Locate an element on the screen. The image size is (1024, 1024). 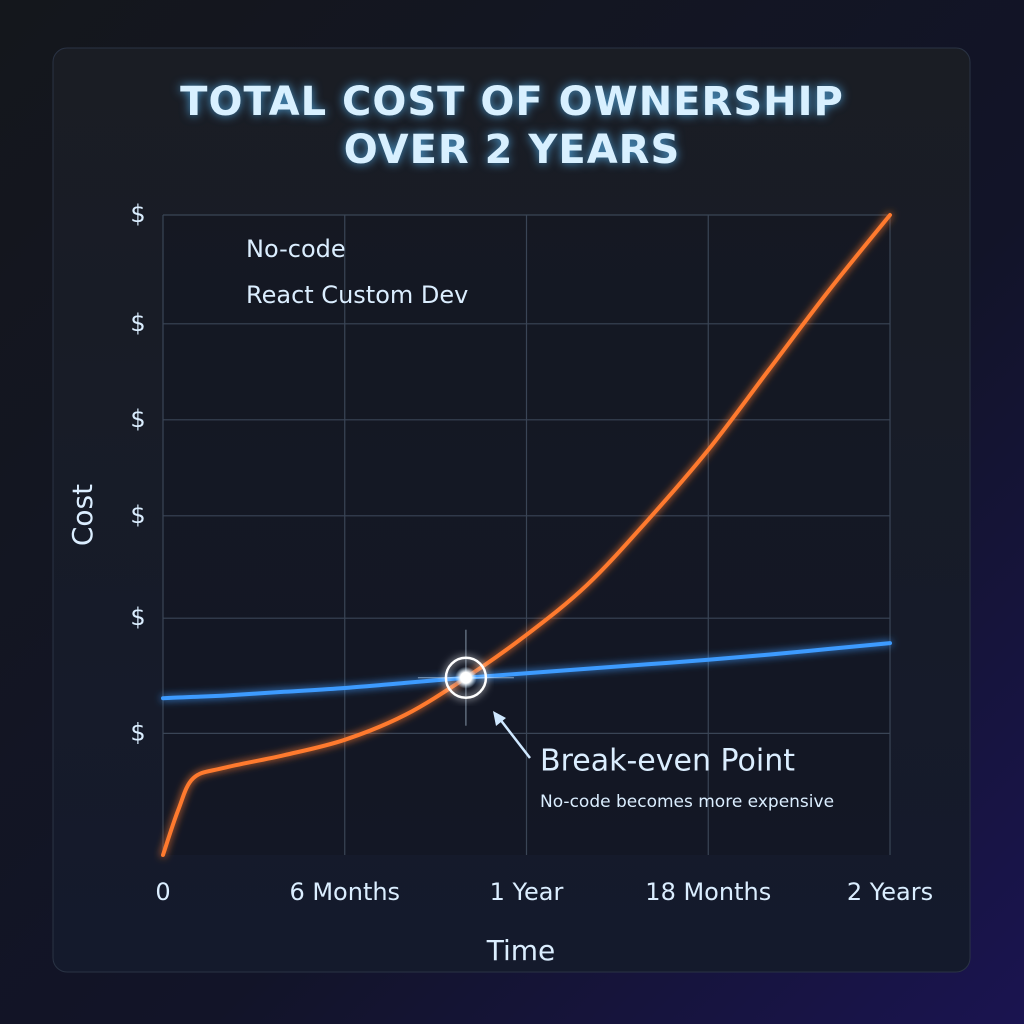
break-even-point is located at coordinates (465, 677).